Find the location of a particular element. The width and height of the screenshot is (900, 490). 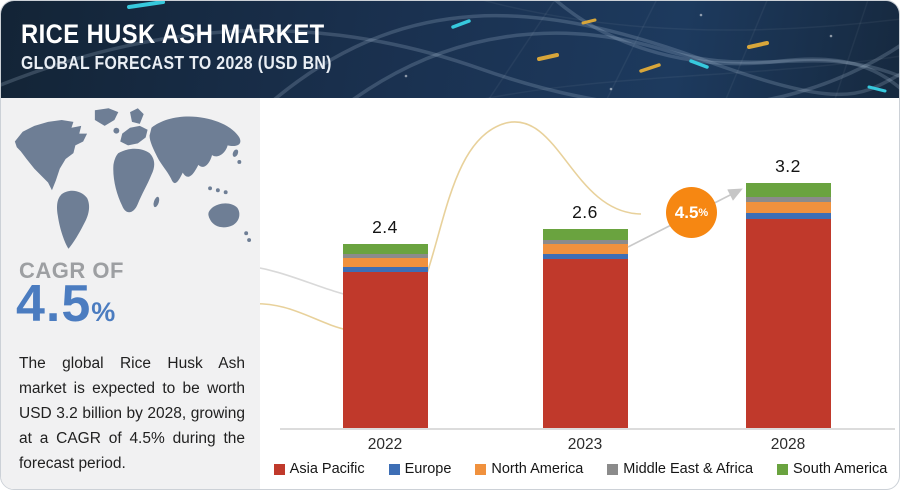

bar-segment-south-america-2023 is located at coordinates (585, 234).